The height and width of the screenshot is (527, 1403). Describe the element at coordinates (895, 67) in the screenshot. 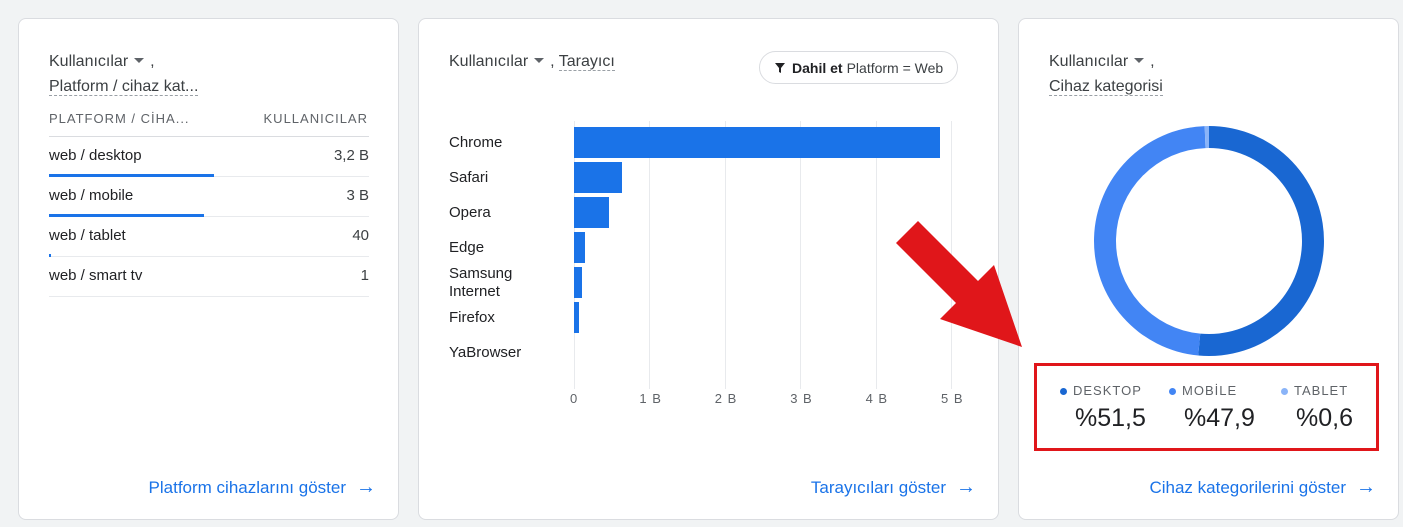

I see `filter-condition: Platform = Web` at that location.